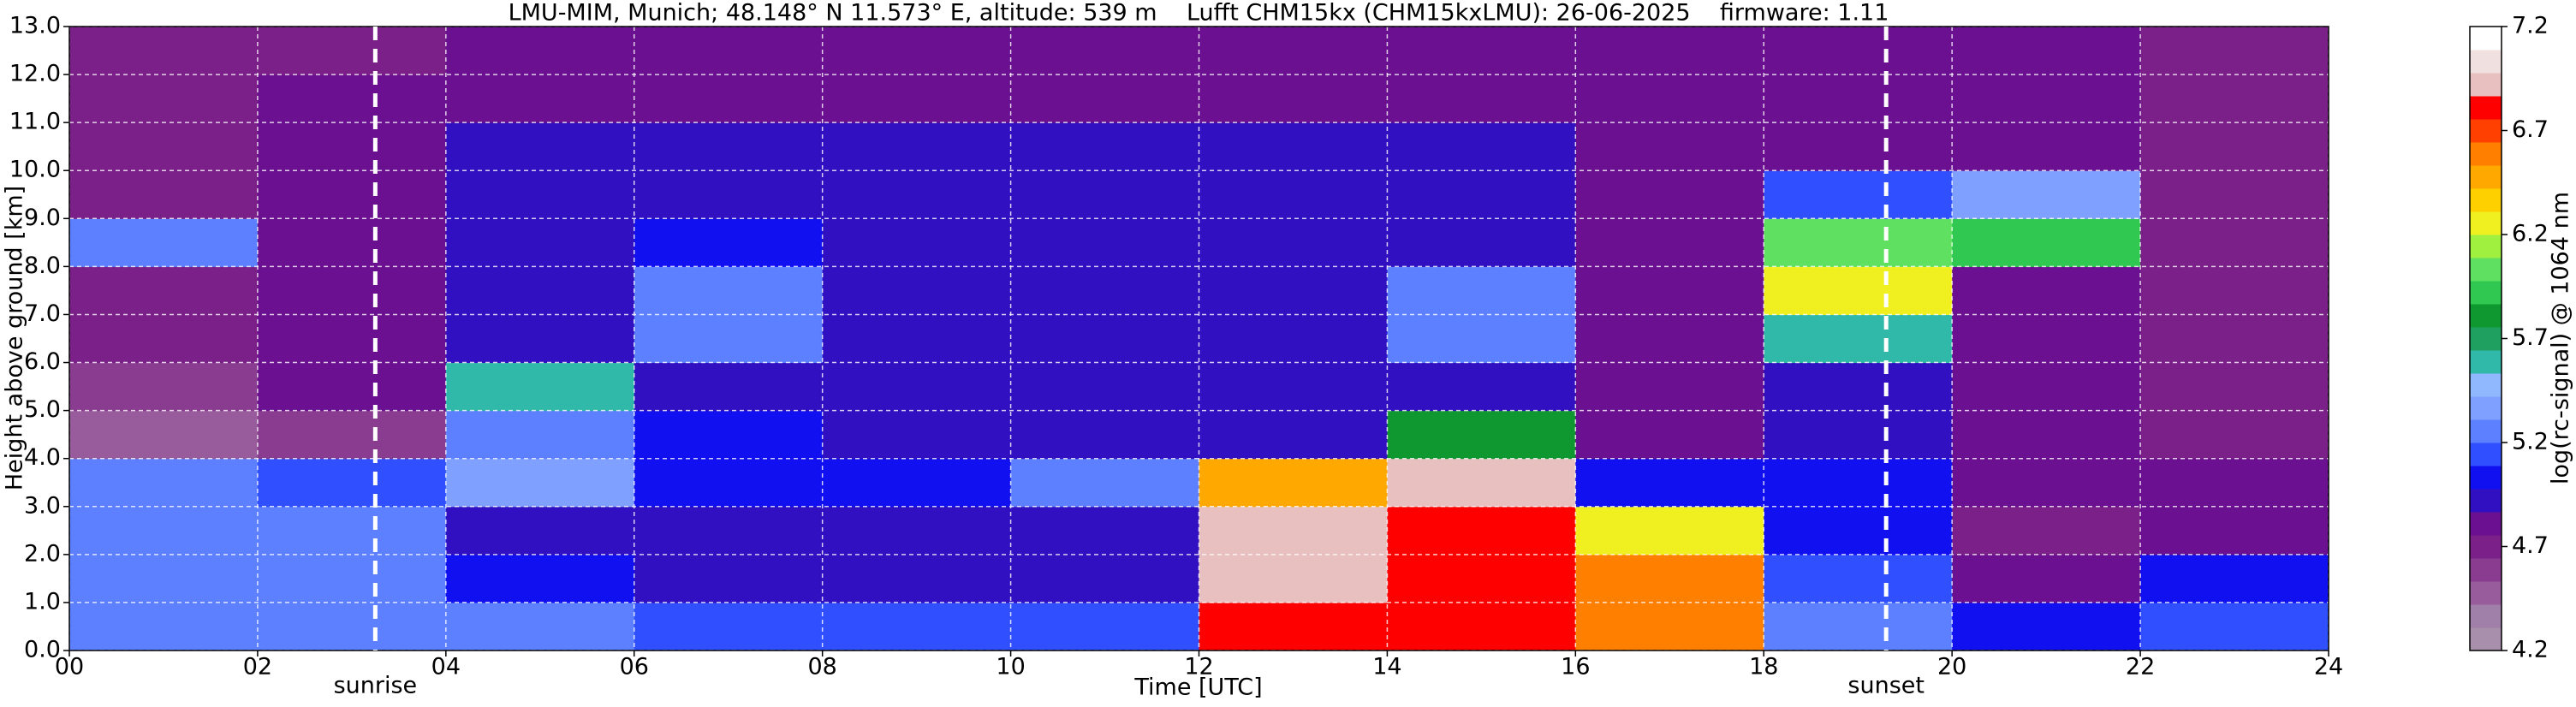 This screenshot has width=2576, height=707. I want to click on x-tick-label: 16, so click(1575, 667).